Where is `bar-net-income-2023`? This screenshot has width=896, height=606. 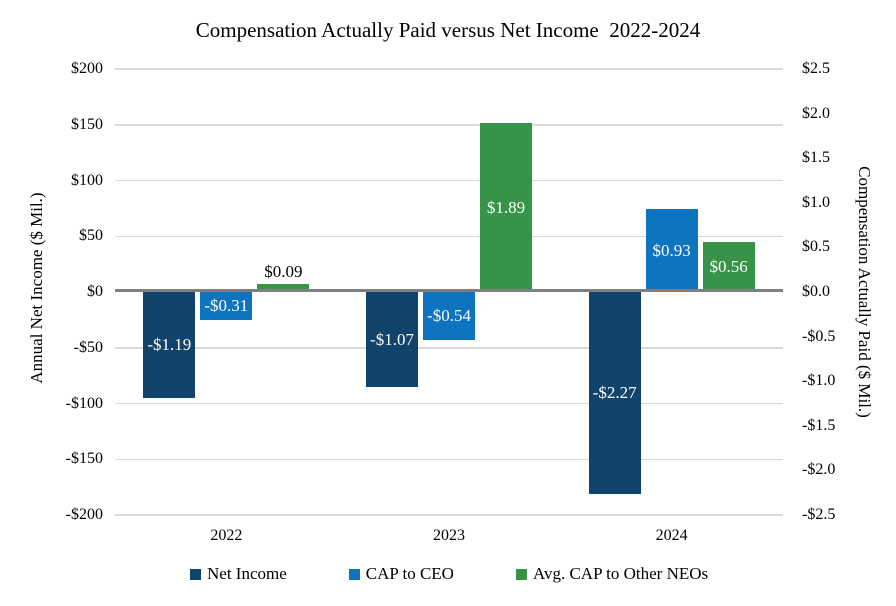 bar-net-income-2023 is located at coordinates (392, 340).